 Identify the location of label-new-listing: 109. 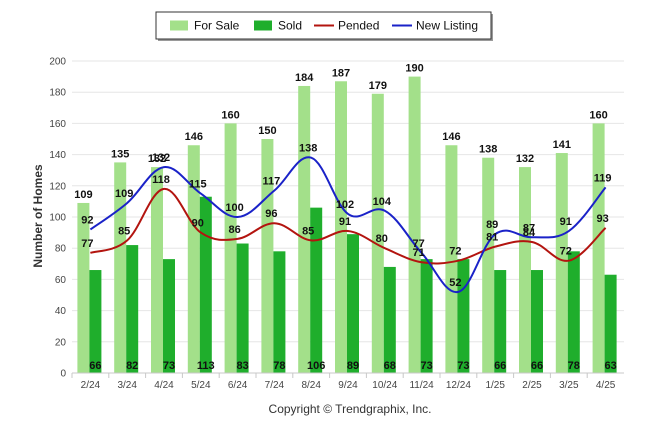
(124, 194).